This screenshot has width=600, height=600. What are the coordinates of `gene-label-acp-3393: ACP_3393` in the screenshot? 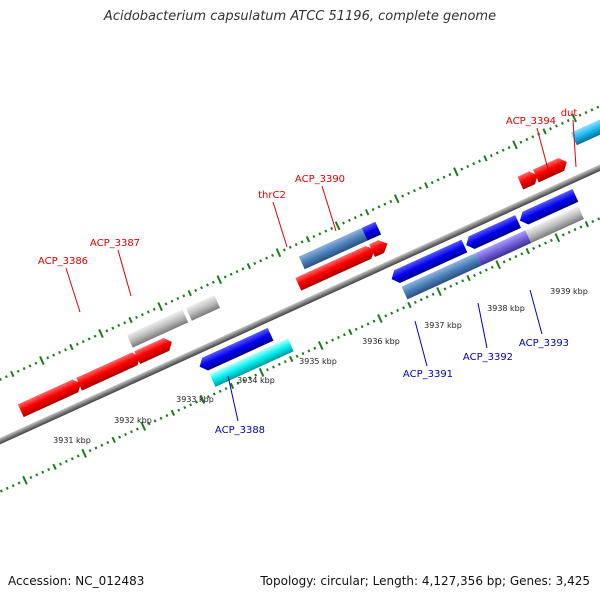 It's located at (544, 343).